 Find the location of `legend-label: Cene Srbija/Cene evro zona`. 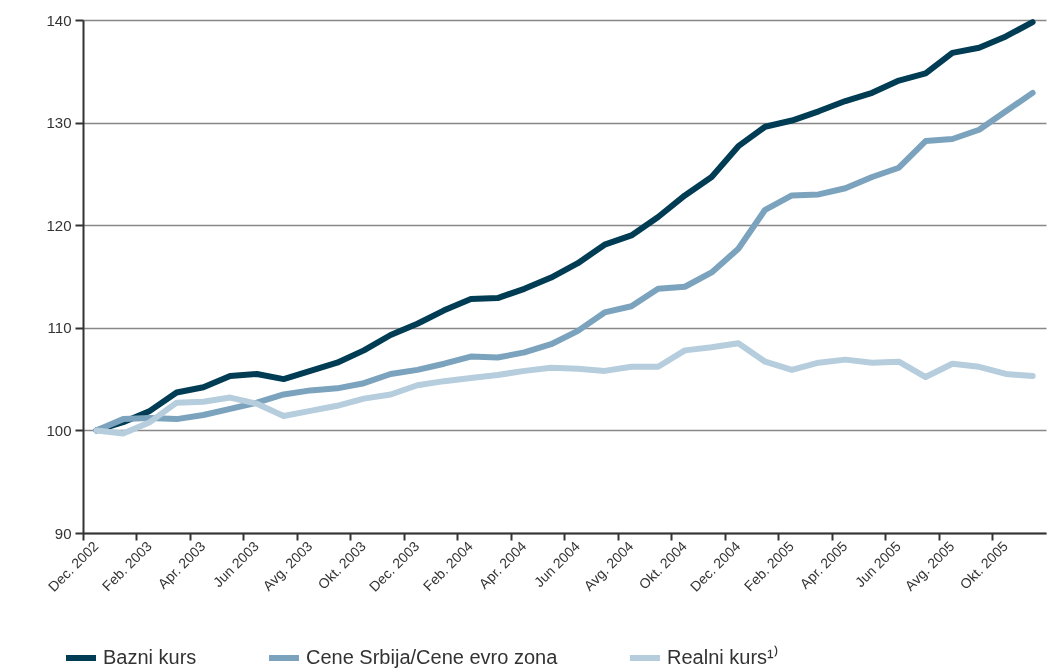

legend-label: Cene Srbija/Cene evro zona is located at coordinates (432, 657).